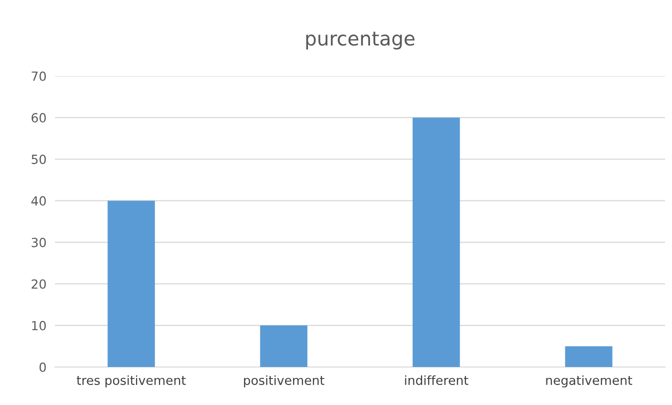 The height and width of the screenshot is (405, 672). Describe the element at coordinates (39, 159) in the screenshot. I see `y-tick-label: 50` at that location.